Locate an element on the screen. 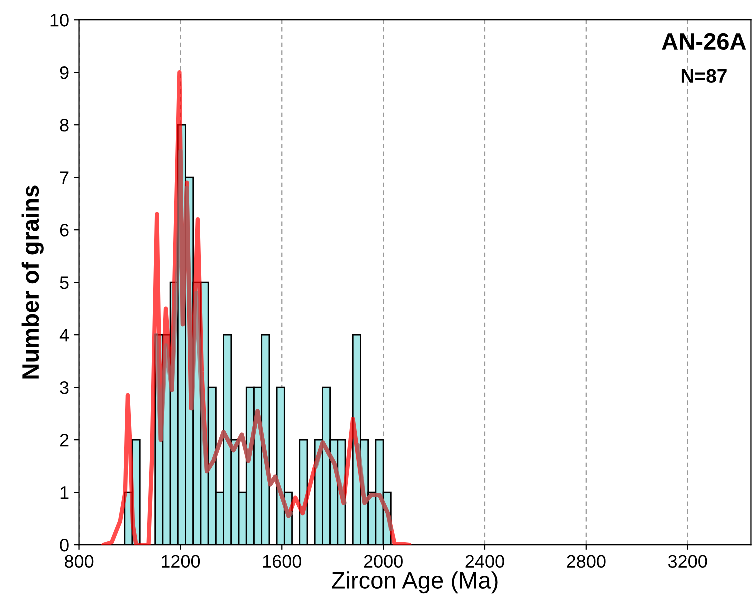  y-tick-label: 1 is located at coordinates (64, 493).